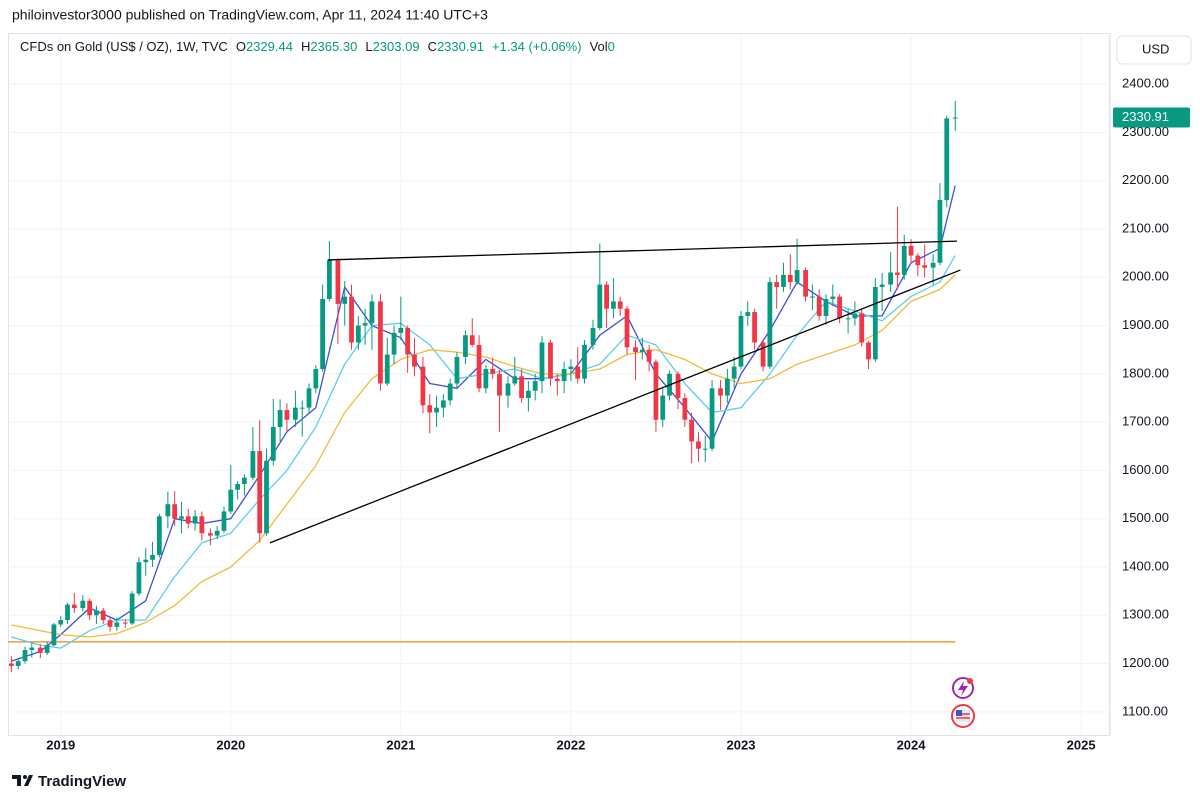 This screenshot has height=807, width=1200. I want to click on footer-logo: TradingView, so click(69, 781).